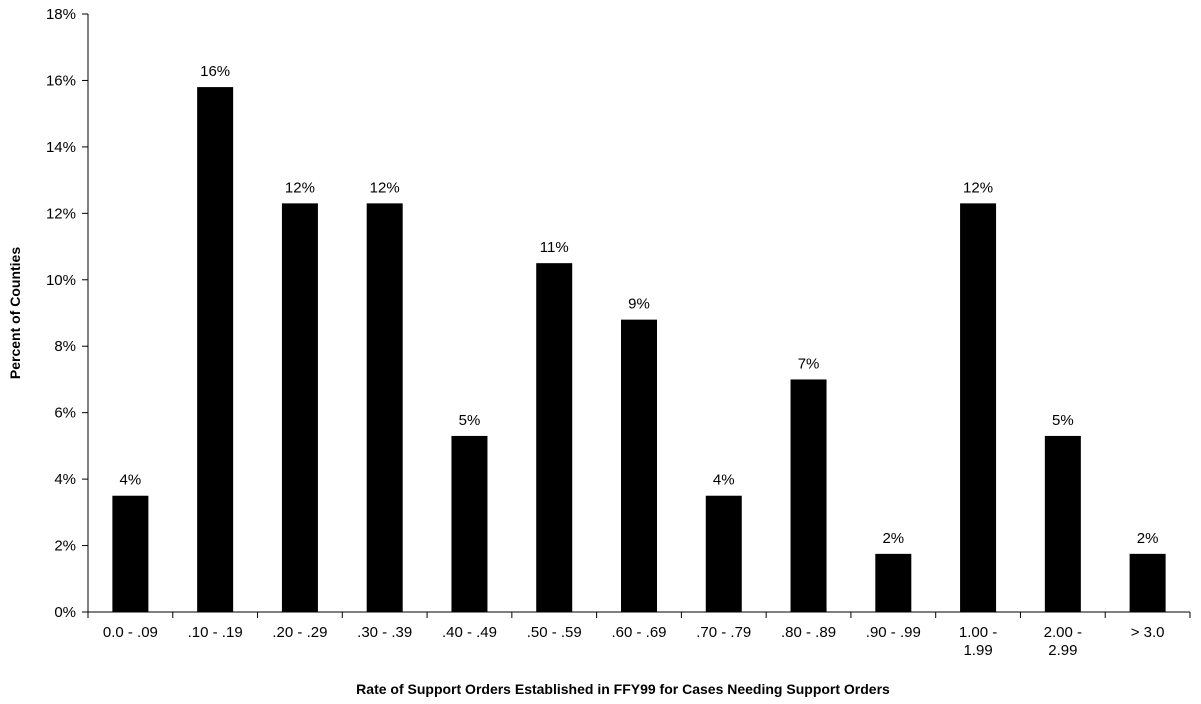 The image size is (1201, 704). What do you see at coordinates (61, 280) in the screenshot?
I see `y-tick-label: 10%` at bounding box center [61, 280].